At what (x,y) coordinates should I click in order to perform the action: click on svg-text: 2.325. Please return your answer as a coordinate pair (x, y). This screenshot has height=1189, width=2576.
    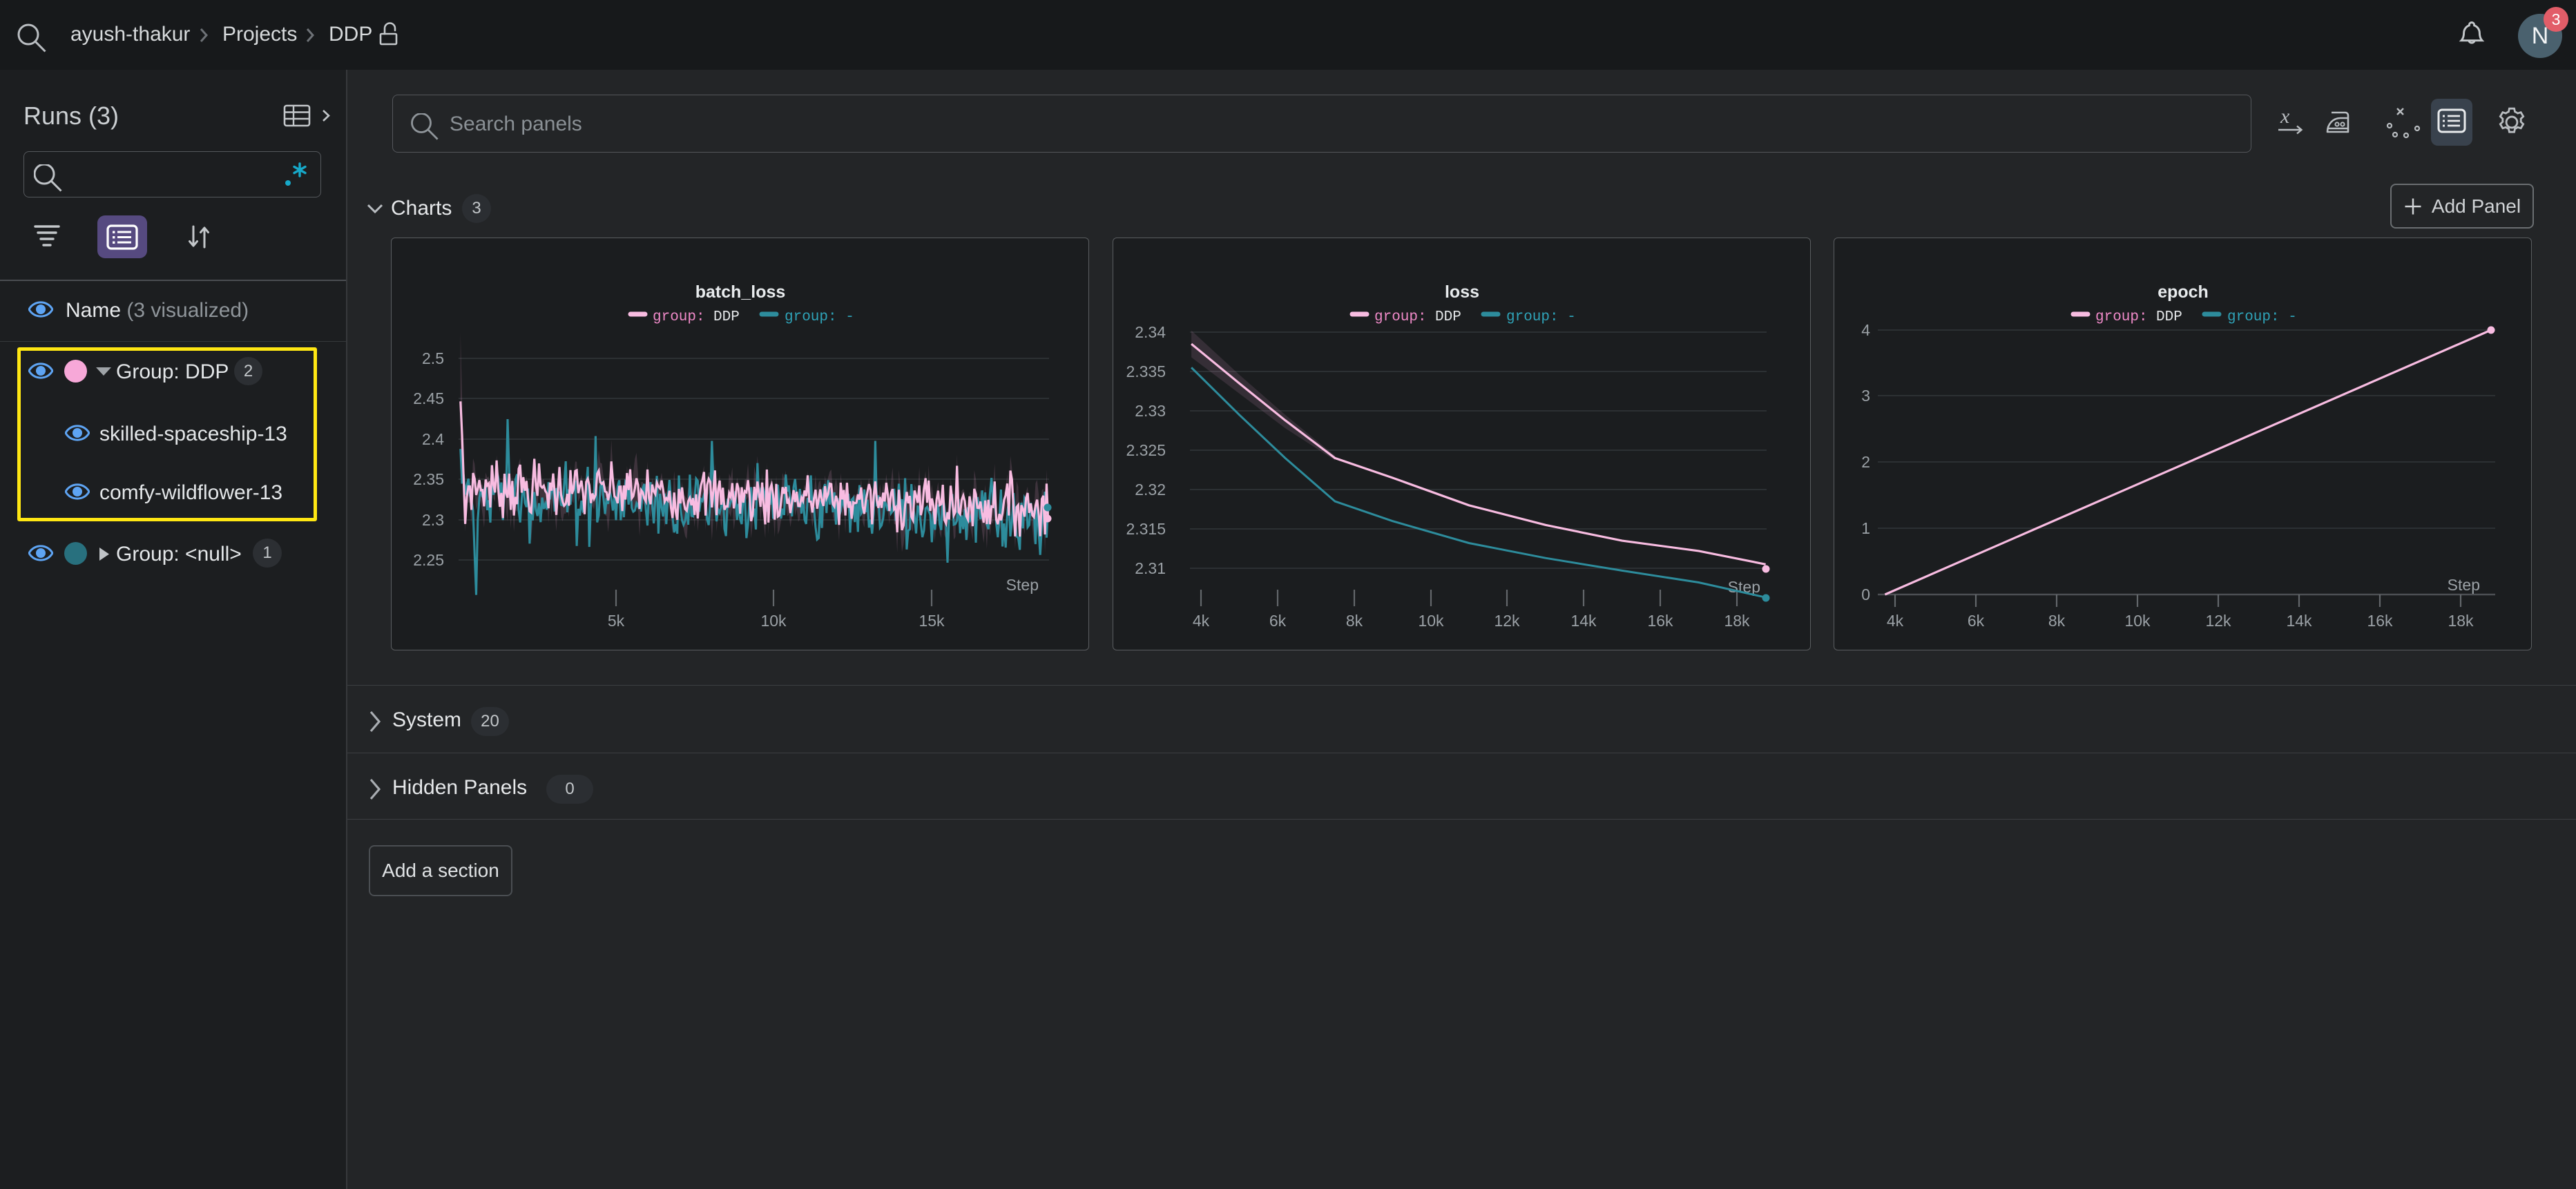
    Looking at the image, I should click on (1146, 450).